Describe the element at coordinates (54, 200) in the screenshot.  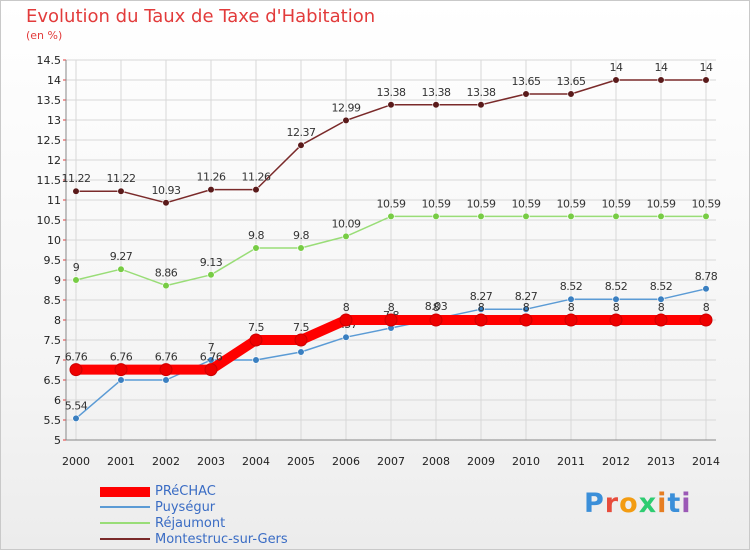
I see `y-tick-label: 11` at that location.